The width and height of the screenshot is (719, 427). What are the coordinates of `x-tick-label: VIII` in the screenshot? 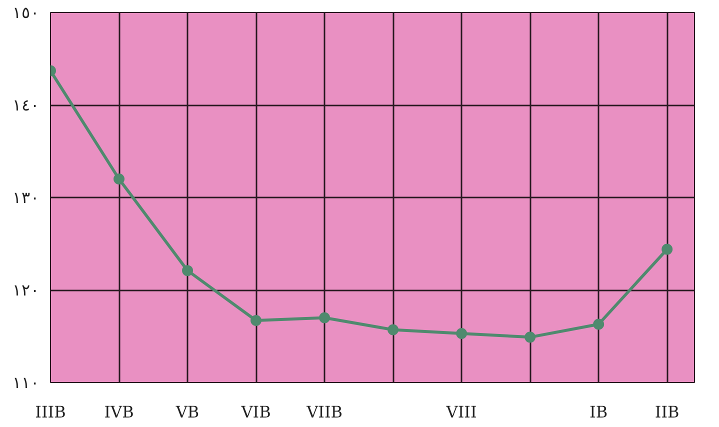 It's located at (461, 412).